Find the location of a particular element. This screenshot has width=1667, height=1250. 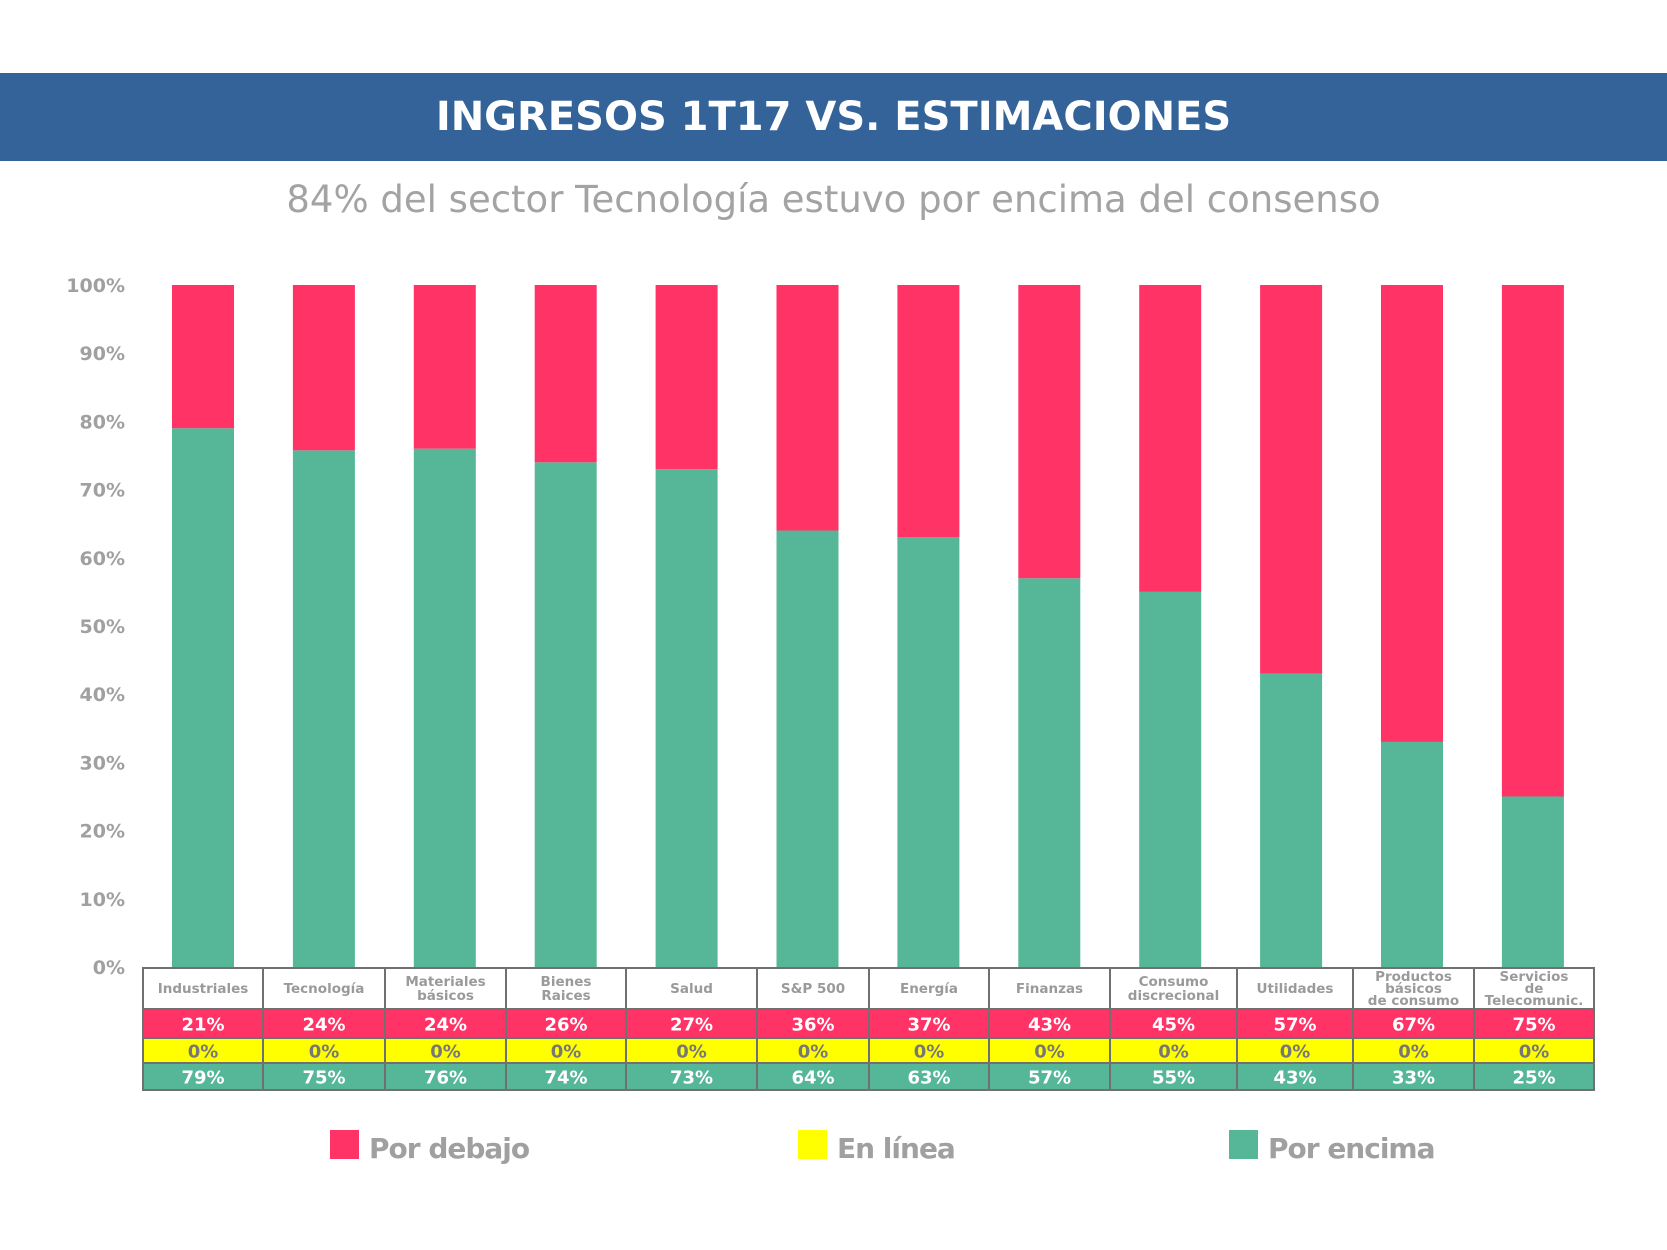

table-value-por-encima: 33% is located at coordinates (1413, 1078).